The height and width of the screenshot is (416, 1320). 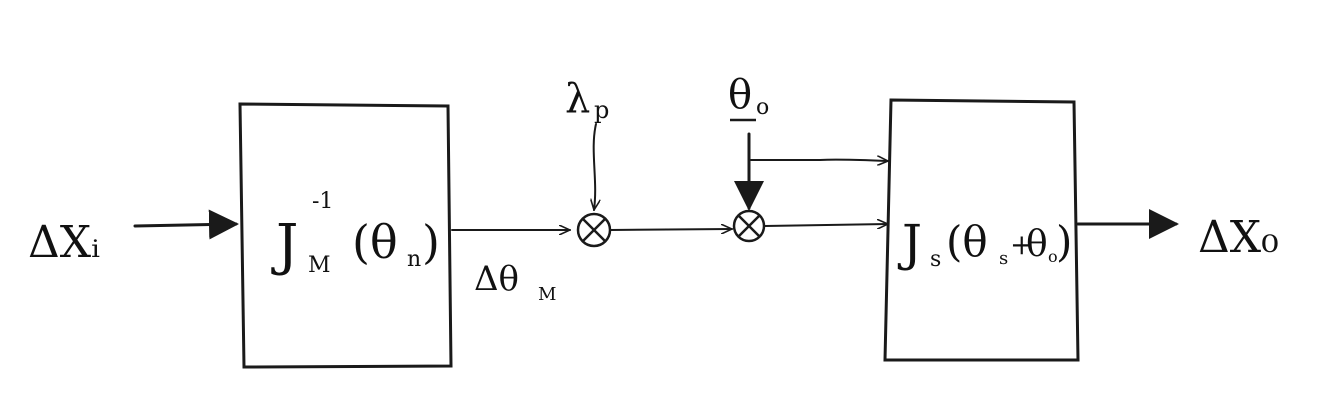 I want to click on theta-offset: θ, so click(x=740, y=95).